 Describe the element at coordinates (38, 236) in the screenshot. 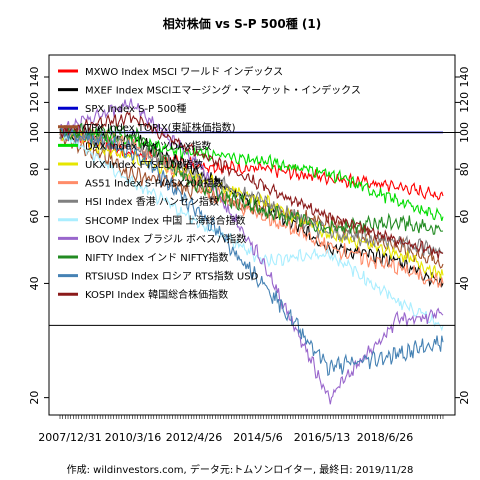

I see `y-axis-left: 20 40 60 80 100 120 140` at that location.